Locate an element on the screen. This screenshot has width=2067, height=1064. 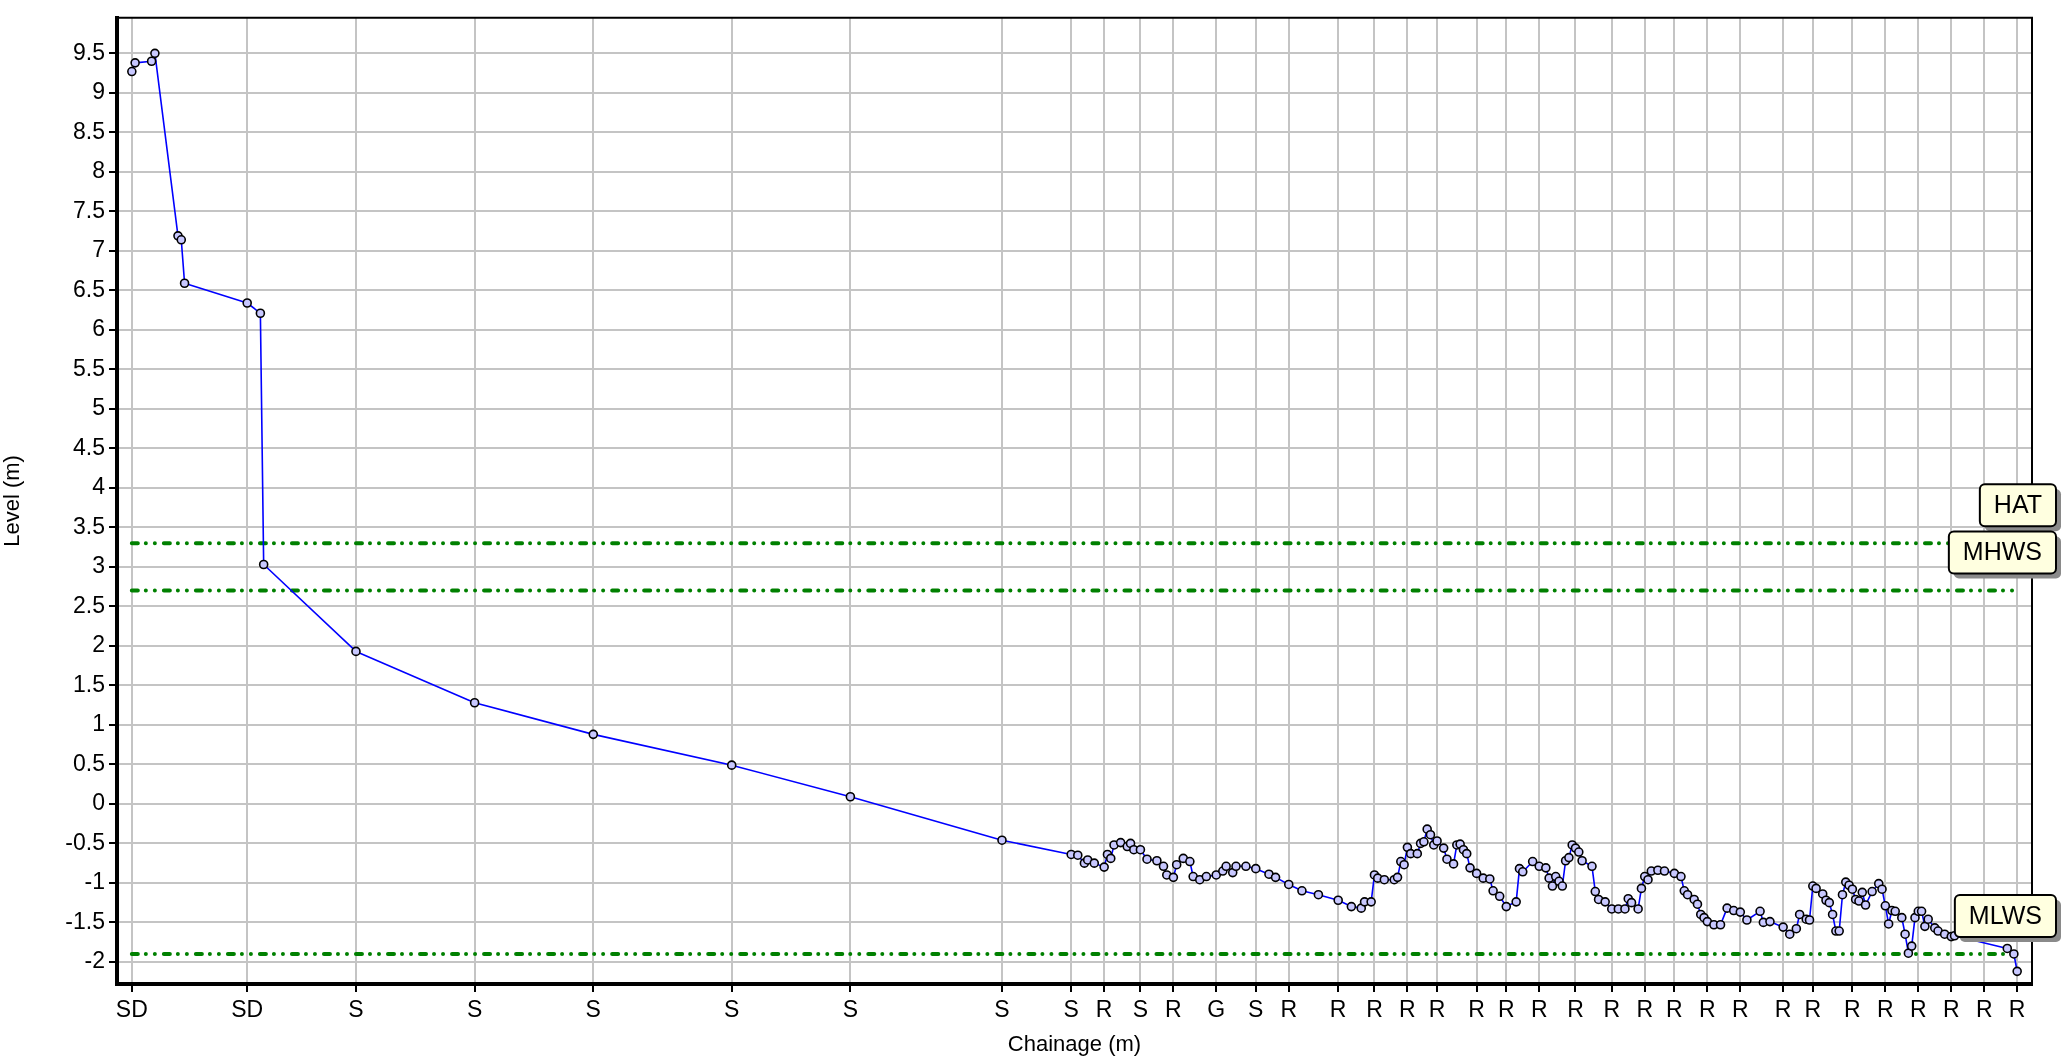
y-tick-label: 4 is located at coordinates (99, 486).